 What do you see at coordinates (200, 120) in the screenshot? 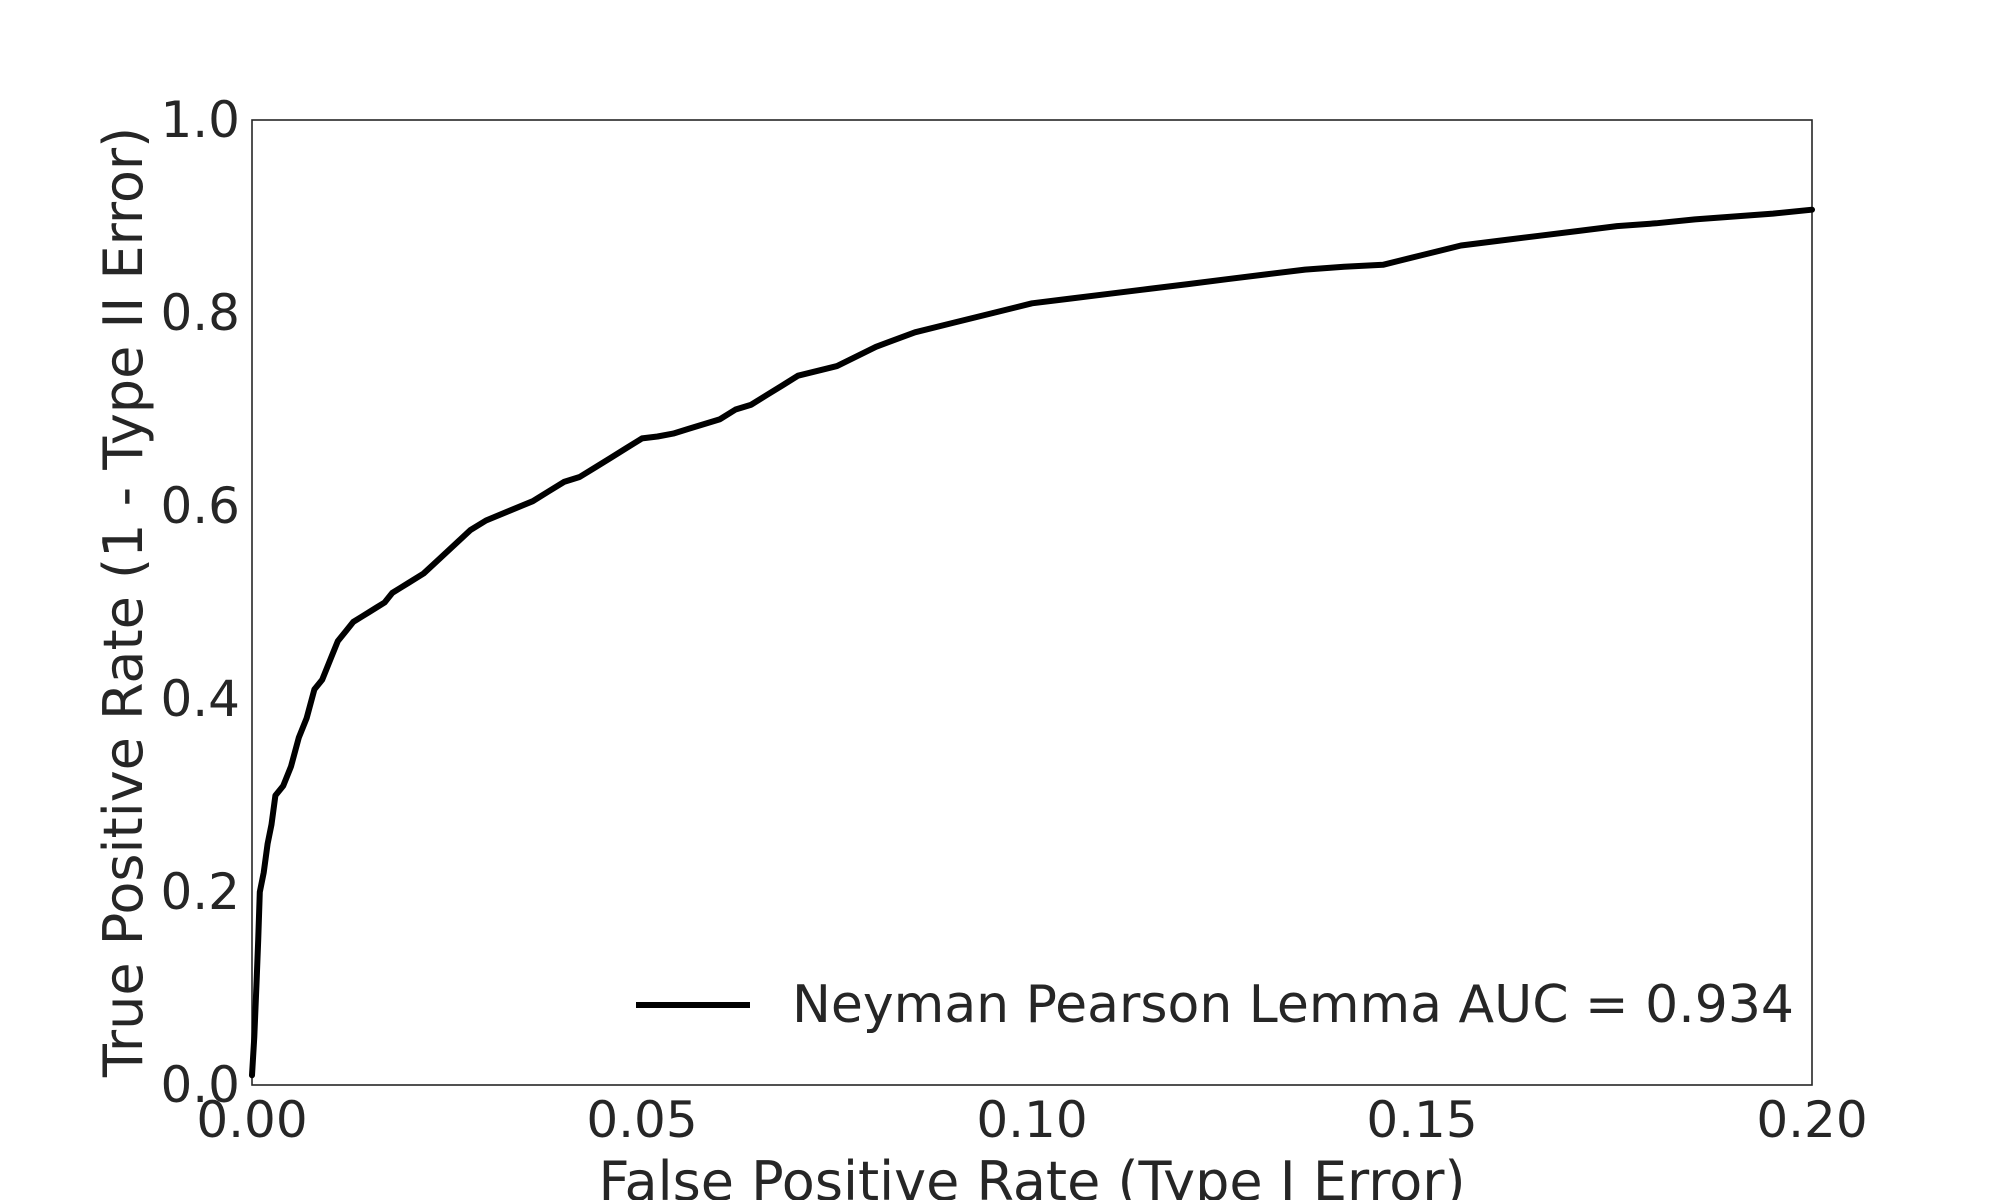
I see `y-tick-label: 1.0` at bounding box center [200, 120].